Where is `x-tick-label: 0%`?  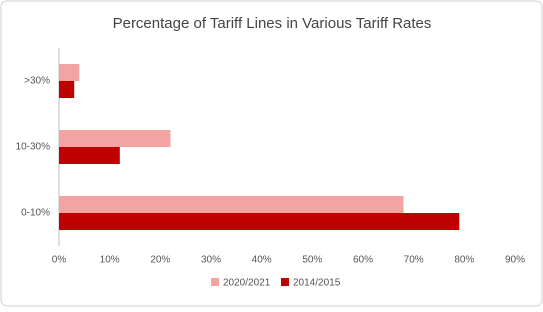 x-tick-label: 0% is located at coordinates (59, 260).